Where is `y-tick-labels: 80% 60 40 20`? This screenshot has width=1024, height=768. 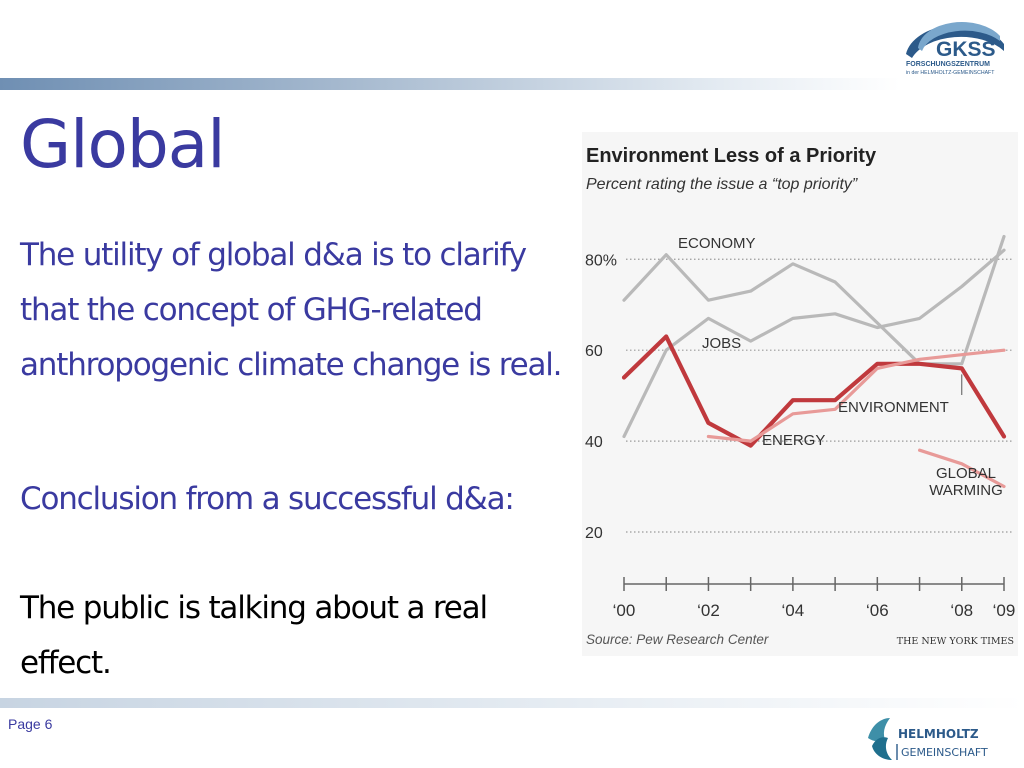
y-tick-labels: 80% 60 40 20 is located at coordinates (601, 397).